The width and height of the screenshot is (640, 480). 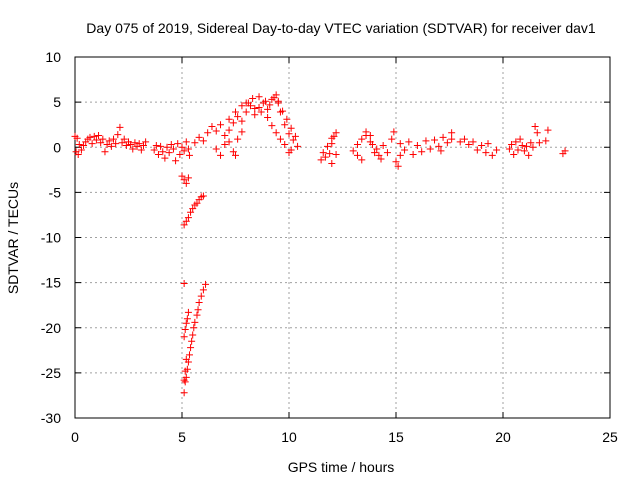 I want to click on y-tick-label: -5, so click(x=55, y=192).